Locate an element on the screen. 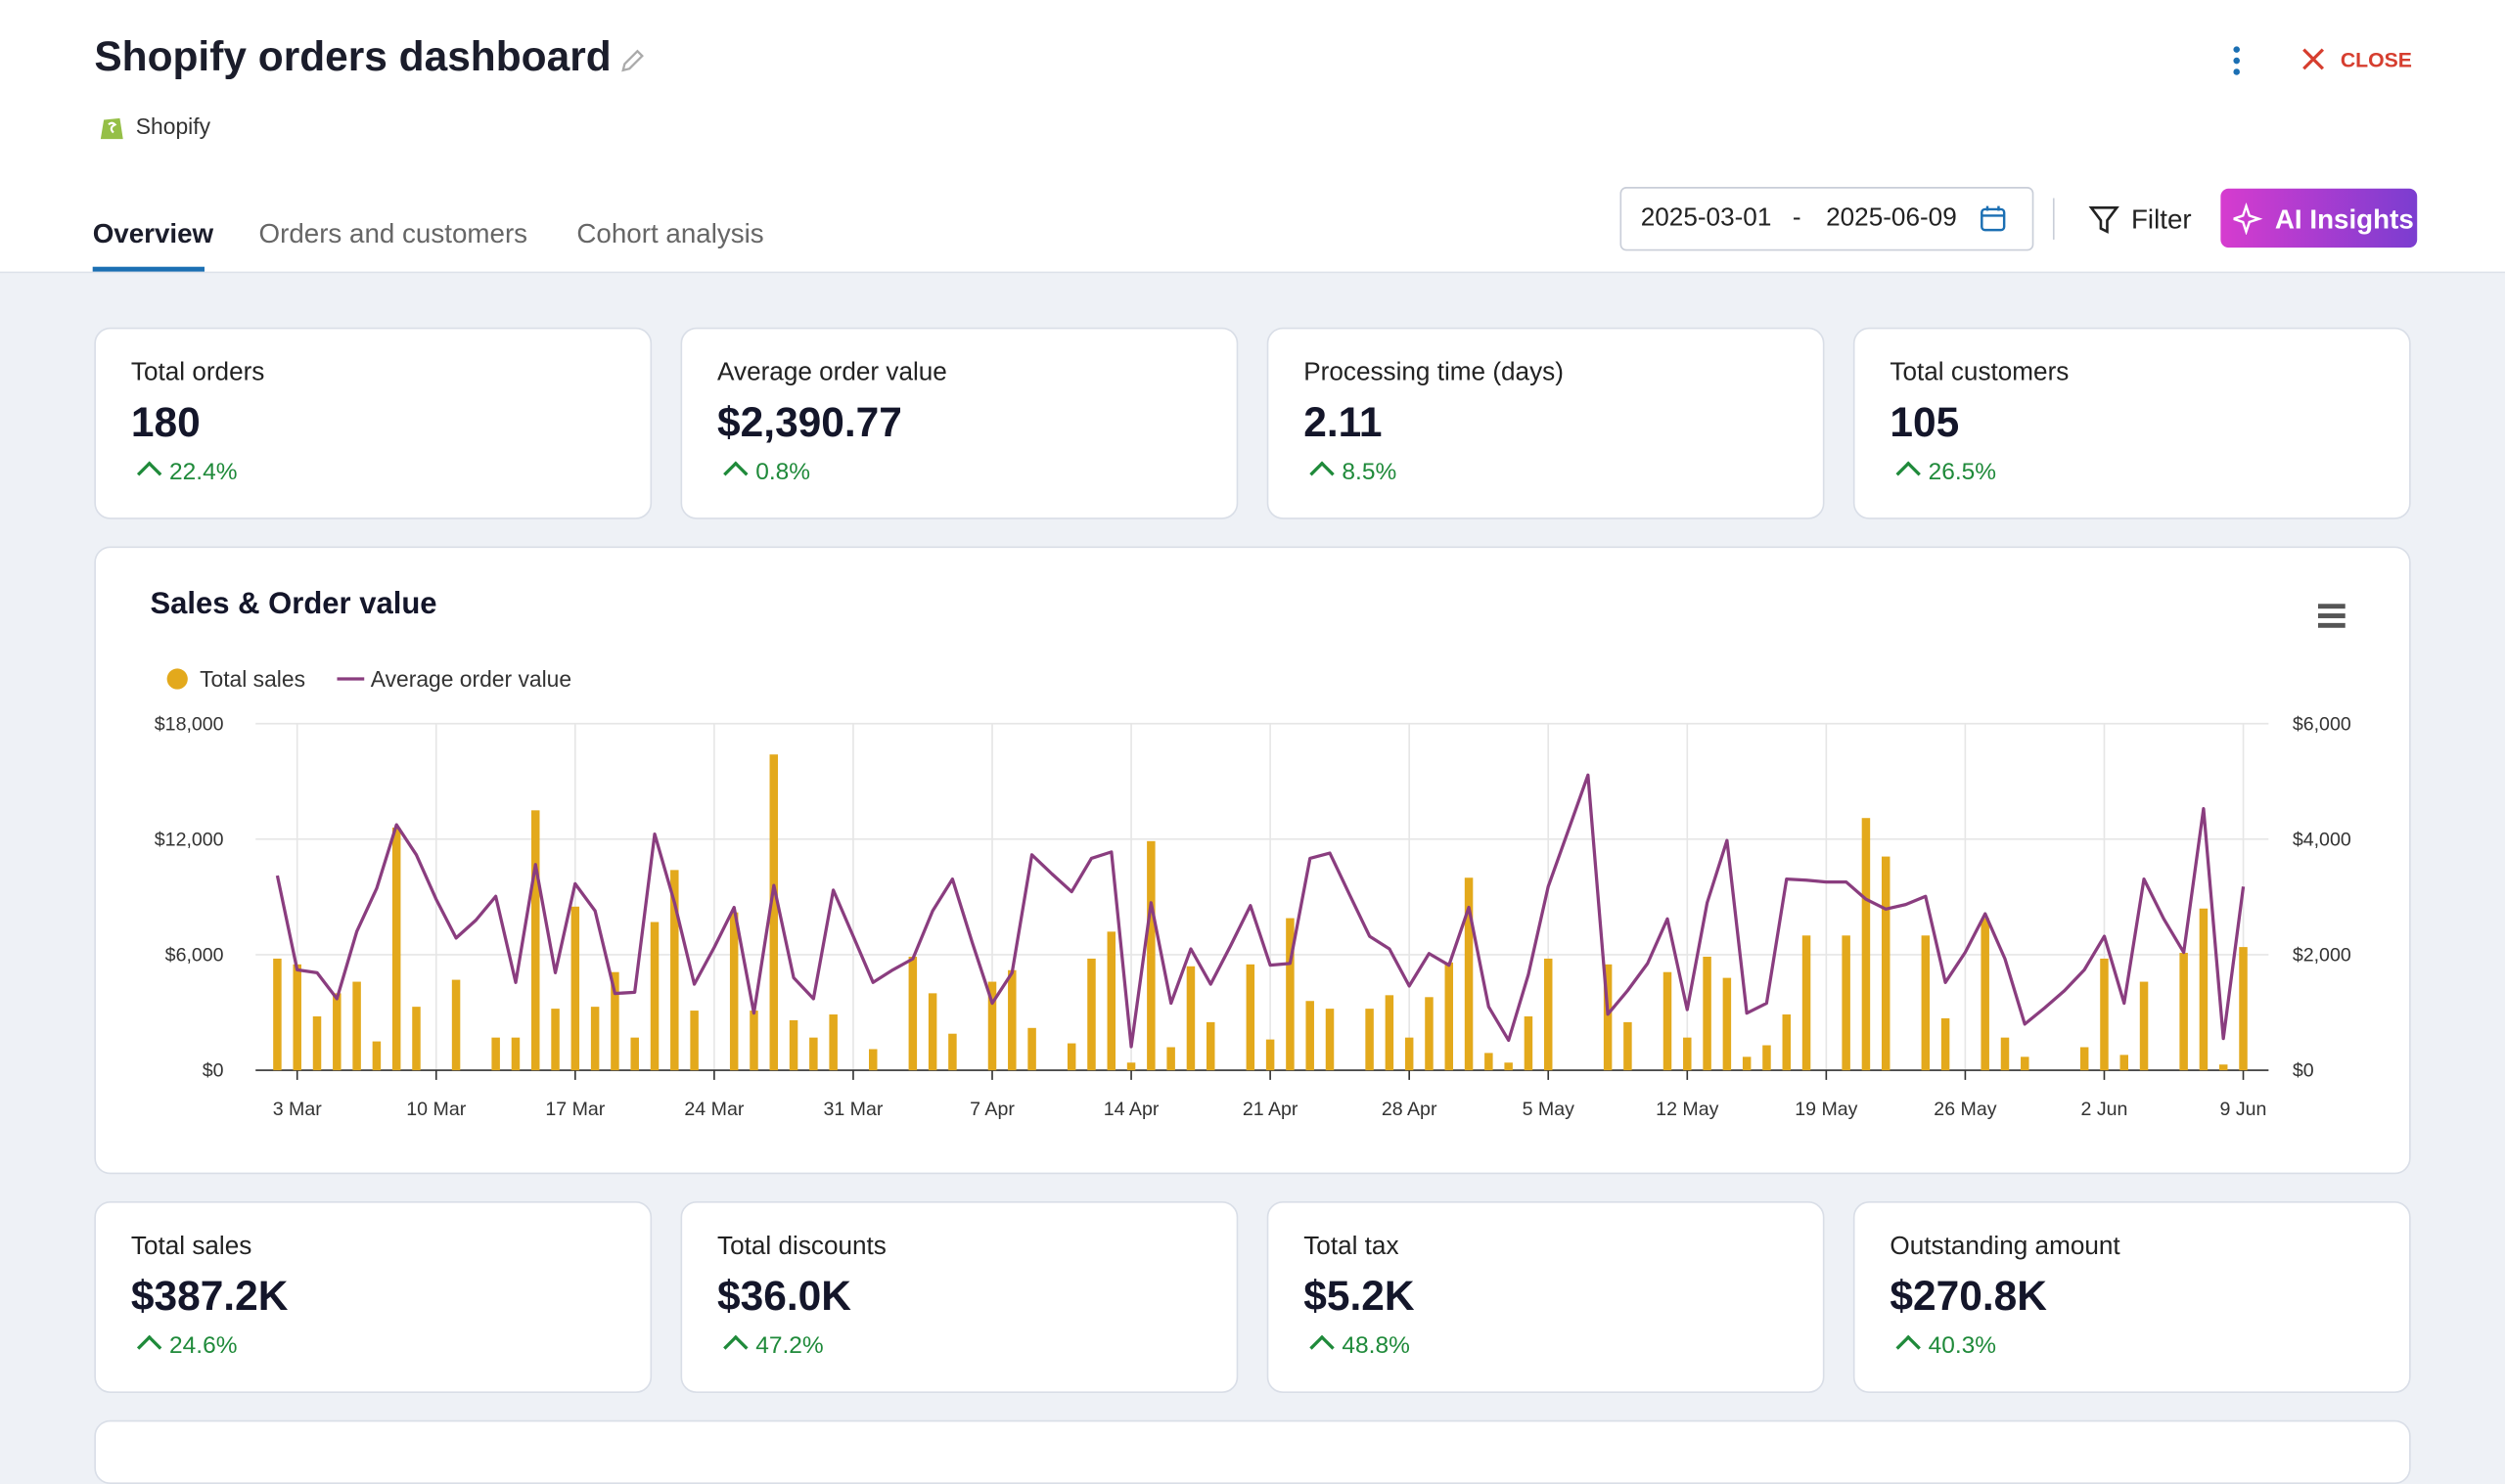 The width and height of the screenshot is (2505, 1484). chart-title: Sales & Order value is located at coordinates (293, 603).